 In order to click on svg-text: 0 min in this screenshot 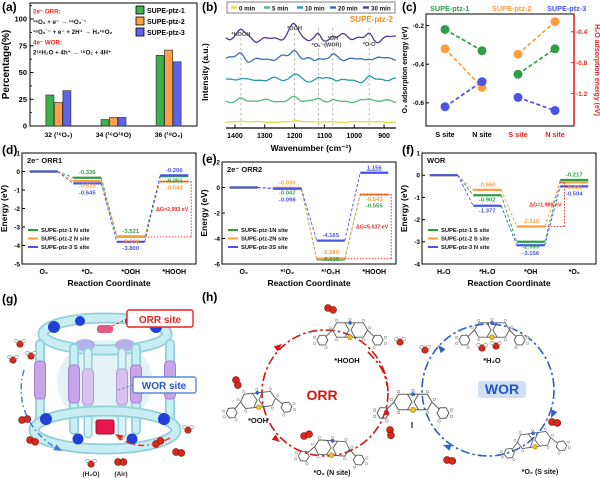, I will do `click(247, 8)`.